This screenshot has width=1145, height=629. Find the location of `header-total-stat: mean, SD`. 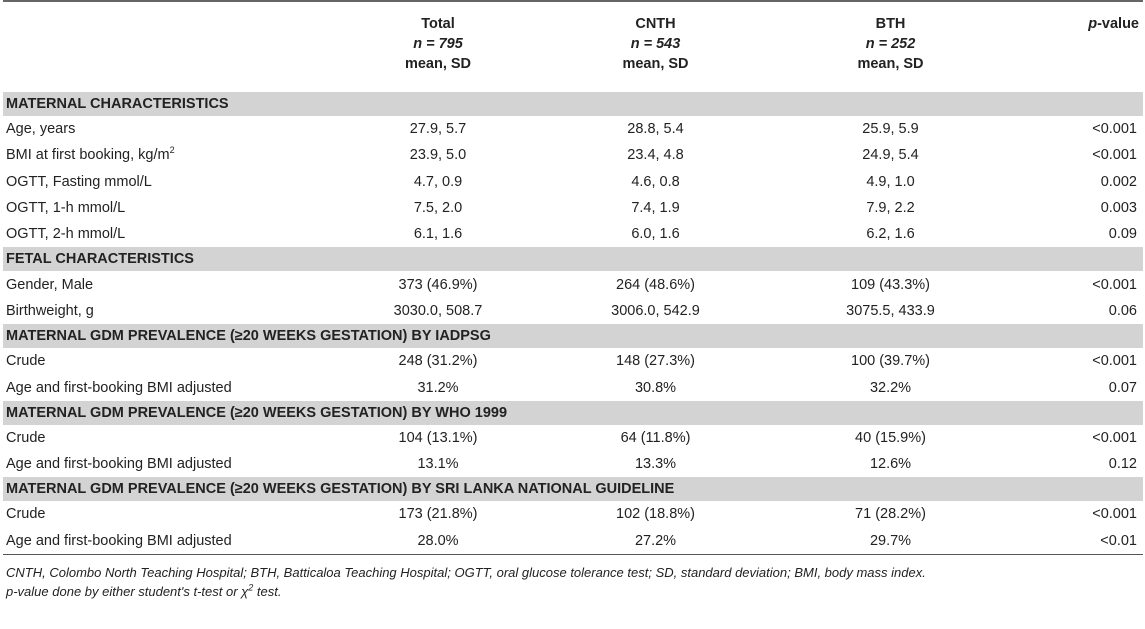

header-total-stat: mean, SD is located at coordinates (438, 64).